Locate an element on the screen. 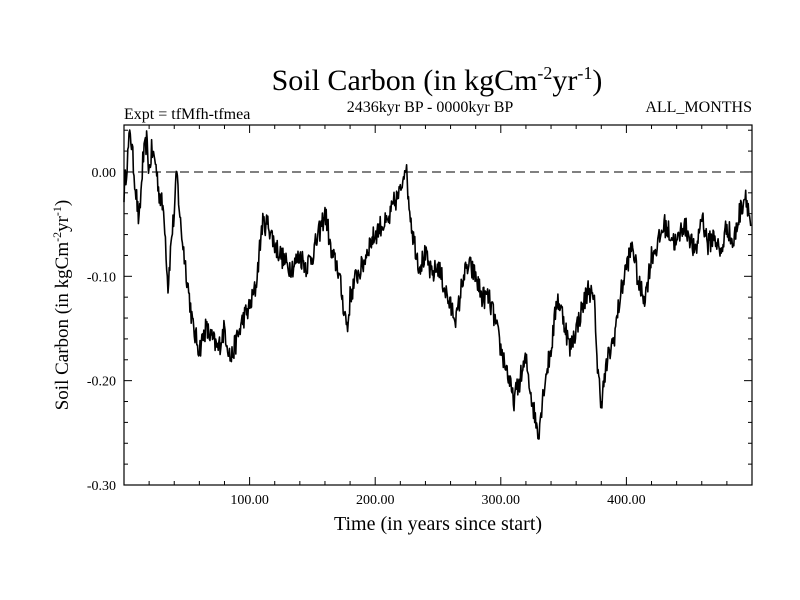 This screenshot has width=800, height=600. x-tick-label: 200.00 is located at coordinates (375, 500).